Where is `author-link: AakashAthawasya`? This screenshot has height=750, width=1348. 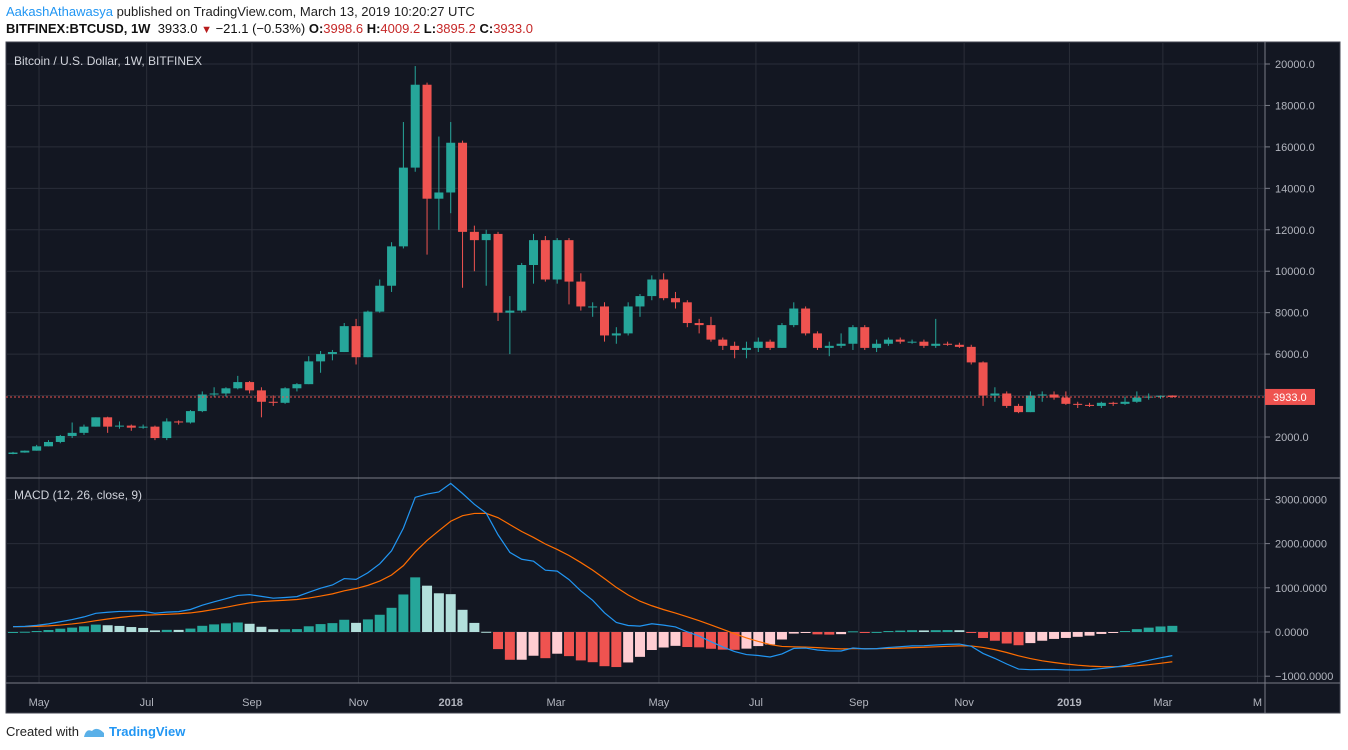
author-link: AakashAthawasya is located at coordinates (59, 11).